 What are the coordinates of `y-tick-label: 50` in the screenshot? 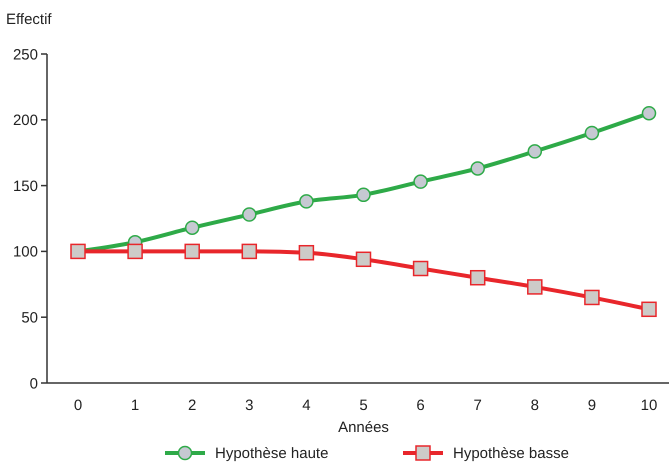 It's located at (29, 317).